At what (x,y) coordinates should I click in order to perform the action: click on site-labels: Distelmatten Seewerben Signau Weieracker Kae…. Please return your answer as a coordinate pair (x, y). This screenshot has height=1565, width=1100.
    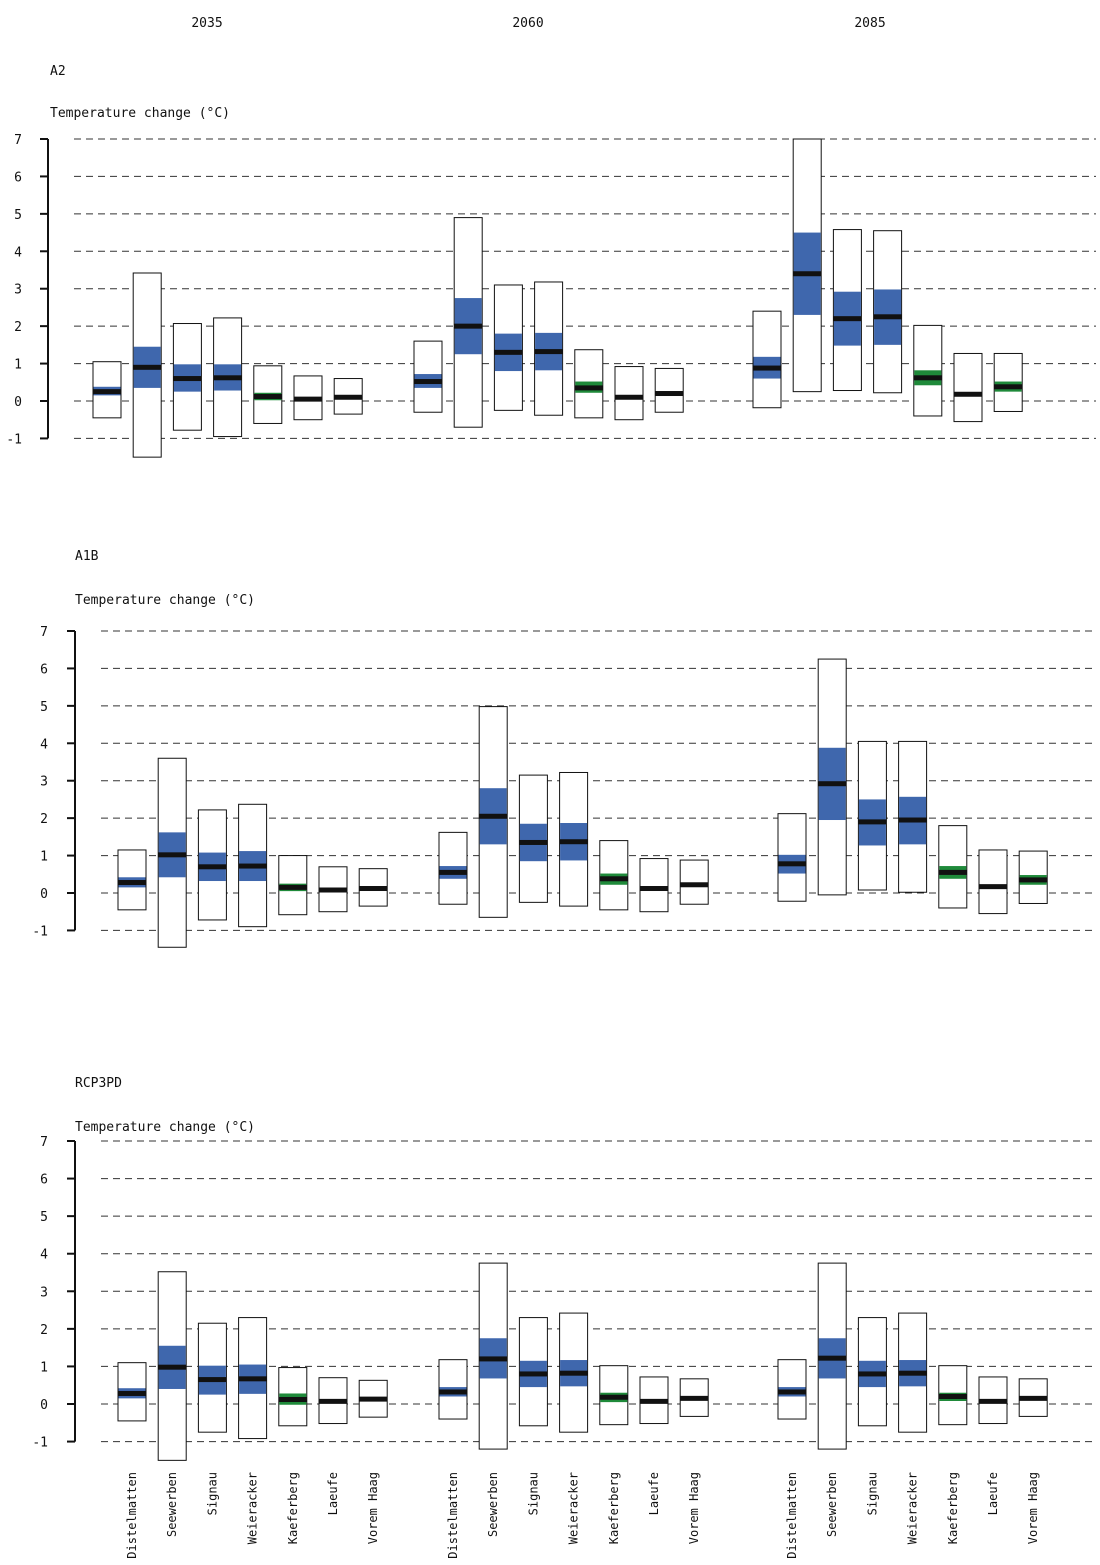
    Looking at the image, I should click on (582, 1515).